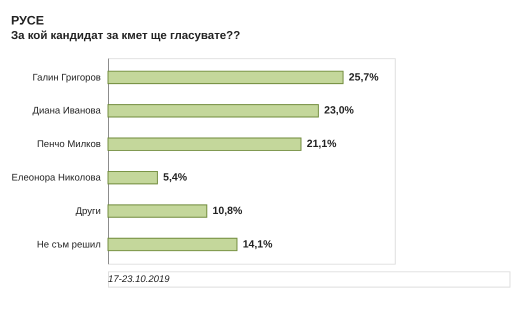 This screenshot has width=520, height=323. I want to click on chart-title: РУСЕ, so click(27, 21).